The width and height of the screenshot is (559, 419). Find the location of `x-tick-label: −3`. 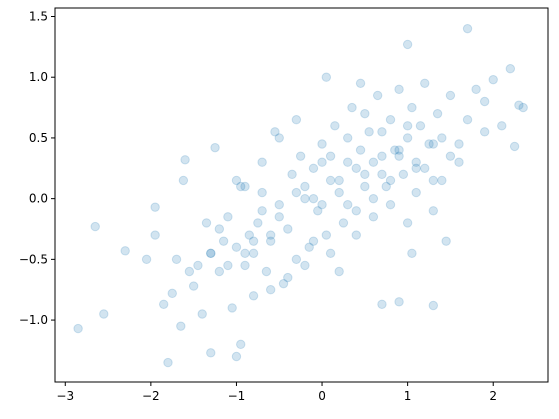

x-tick-label: −3 is located at coordinates (65, 396).